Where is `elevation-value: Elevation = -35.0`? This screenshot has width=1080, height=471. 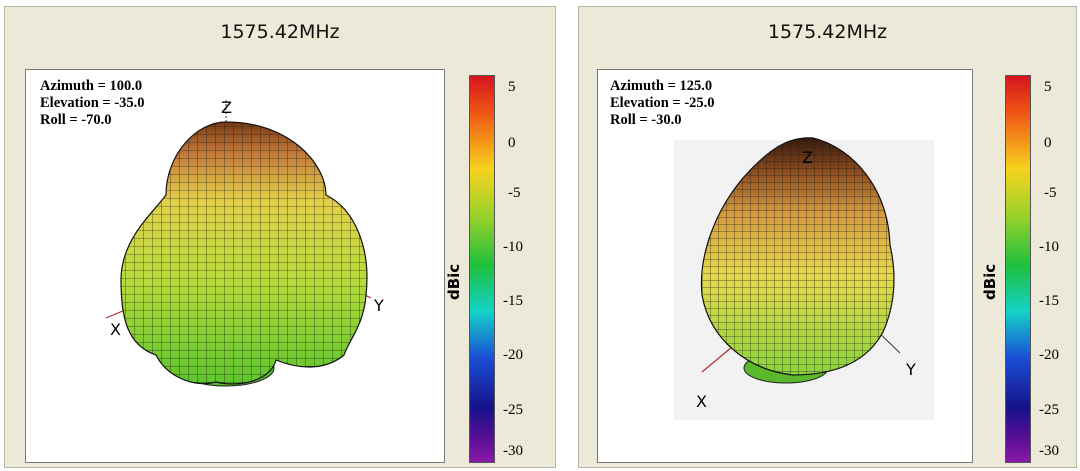 elevation-value: Elevation = -35.0 is located at coordinates (92, 103).